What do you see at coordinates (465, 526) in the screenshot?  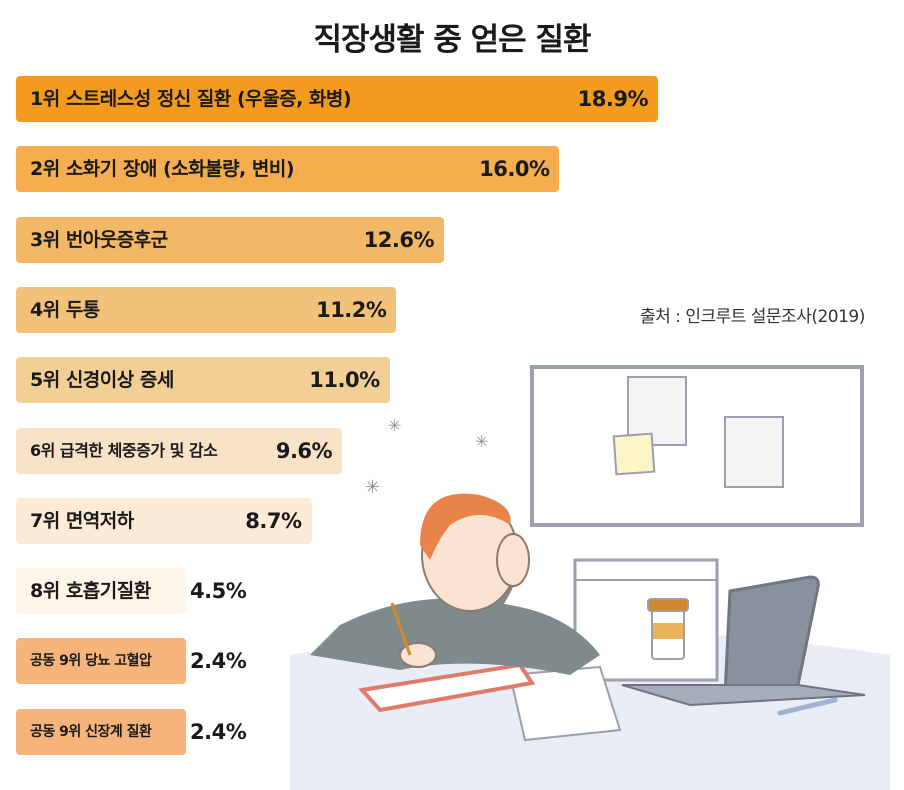 I see `person-hair` at bounding box center [465, 526].